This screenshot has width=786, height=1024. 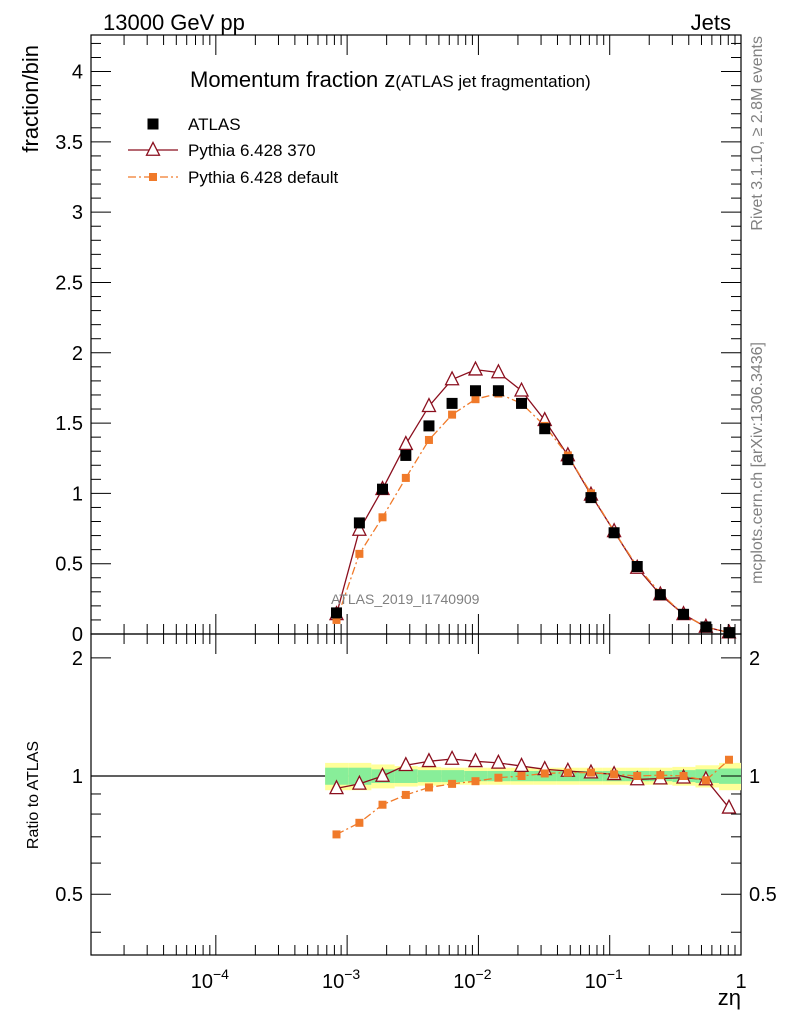 What do you see at coordinates (30, 99) in the screenshot?
I see `y-axis-label: fraction/bin` at bounding box center [30, 99].